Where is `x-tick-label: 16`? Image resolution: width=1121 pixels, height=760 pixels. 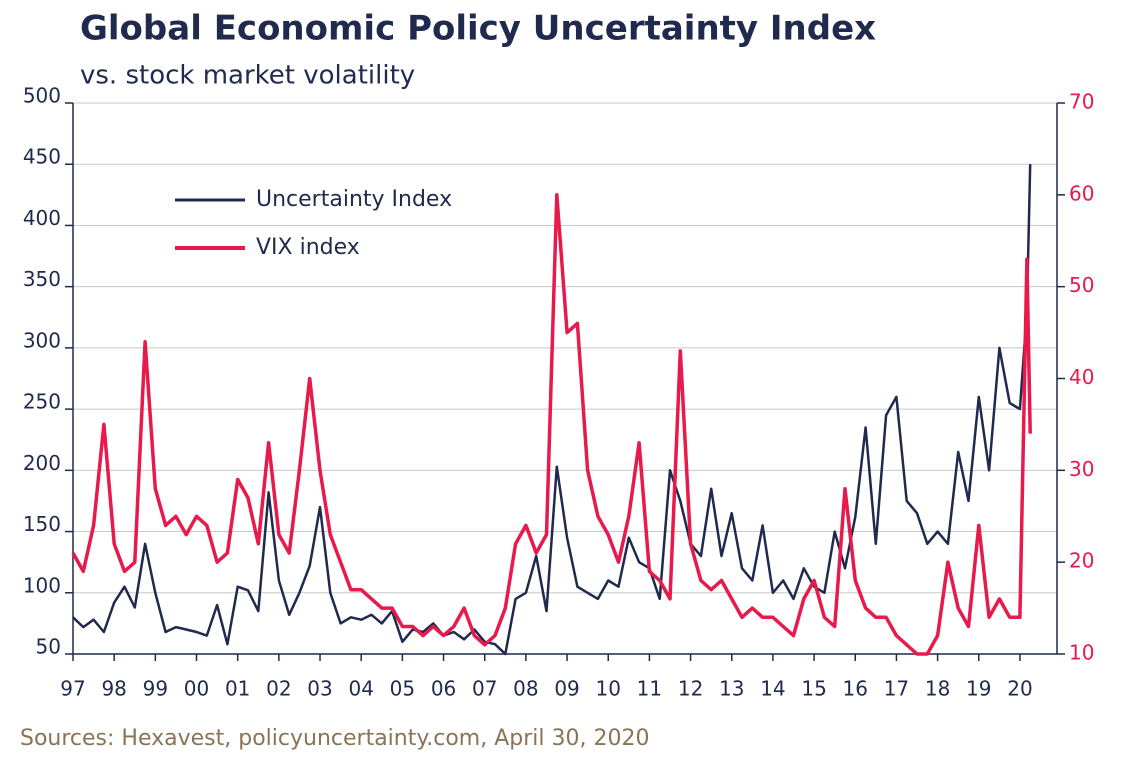
x-tick-label: 16 is located at coordinates (855, 689).